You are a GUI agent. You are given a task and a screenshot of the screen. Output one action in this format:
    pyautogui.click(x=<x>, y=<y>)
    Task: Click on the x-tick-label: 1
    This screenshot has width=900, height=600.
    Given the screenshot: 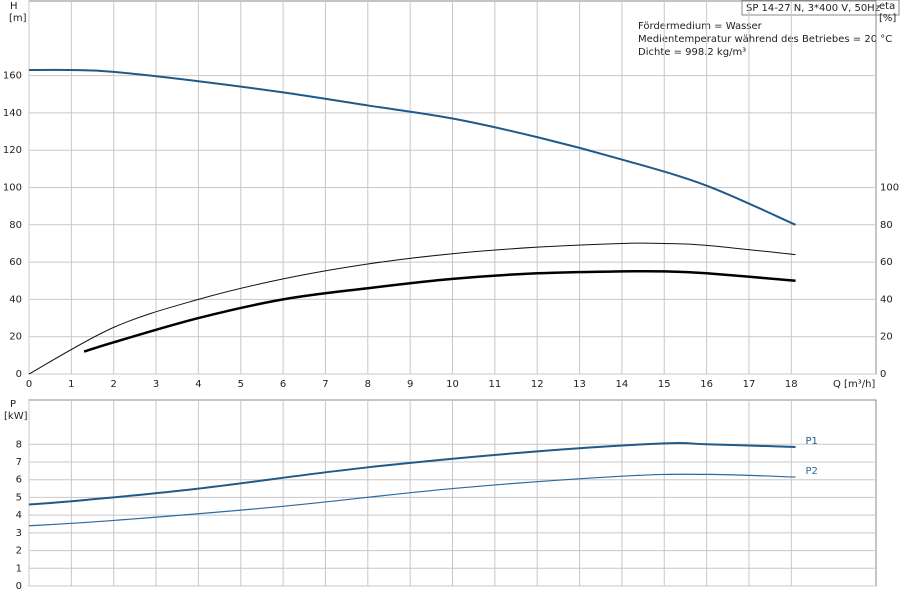 What is the action you would take?
    pyautogui.click(x=71, y=384)
    